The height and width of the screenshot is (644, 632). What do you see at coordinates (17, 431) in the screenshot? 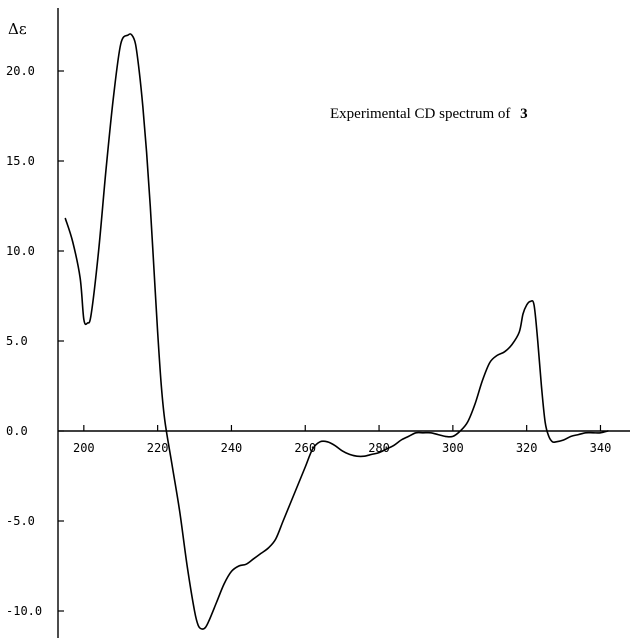
I see `y-tick-label: 0.0` at bounding box center [17, 431].